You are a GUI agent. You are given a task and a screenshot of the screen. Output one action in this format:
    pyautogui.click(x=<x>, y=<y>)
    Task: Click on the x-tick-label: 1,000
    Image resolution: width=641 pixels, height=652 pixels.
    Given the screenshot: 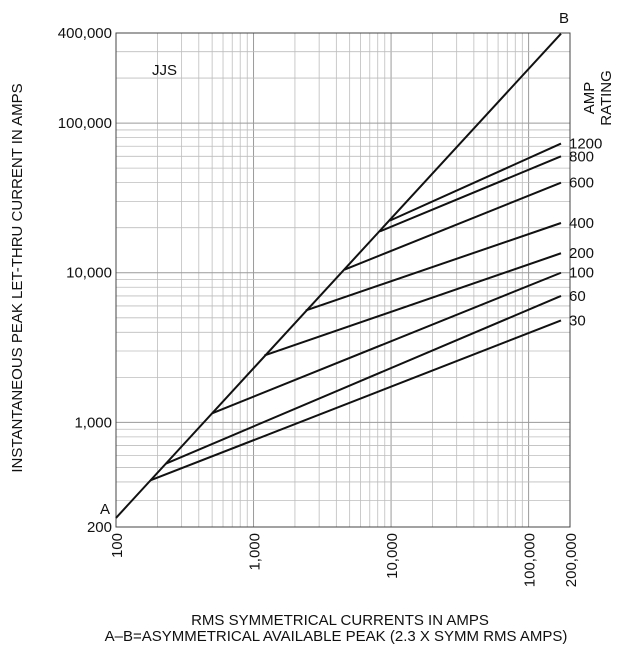 What is the action you would take?
    pyautogui.click(x=255, y=552)
    